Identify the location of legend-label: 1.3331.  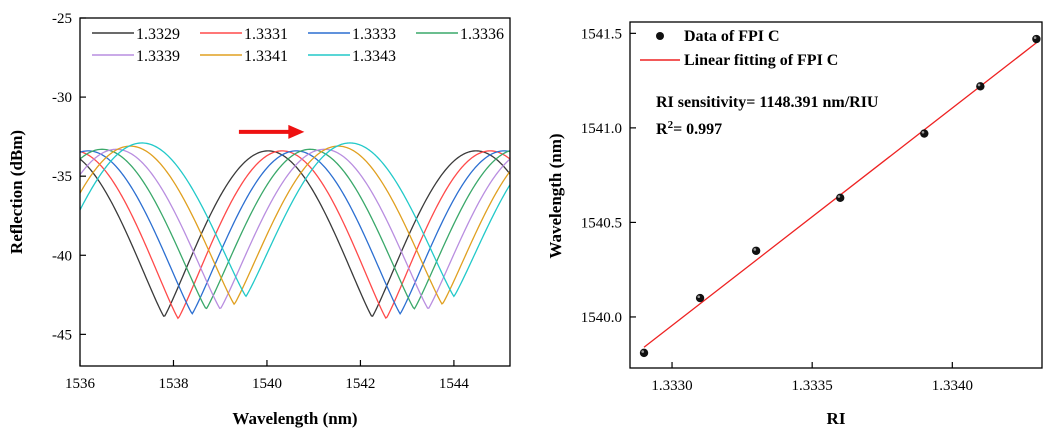
(266, 34).